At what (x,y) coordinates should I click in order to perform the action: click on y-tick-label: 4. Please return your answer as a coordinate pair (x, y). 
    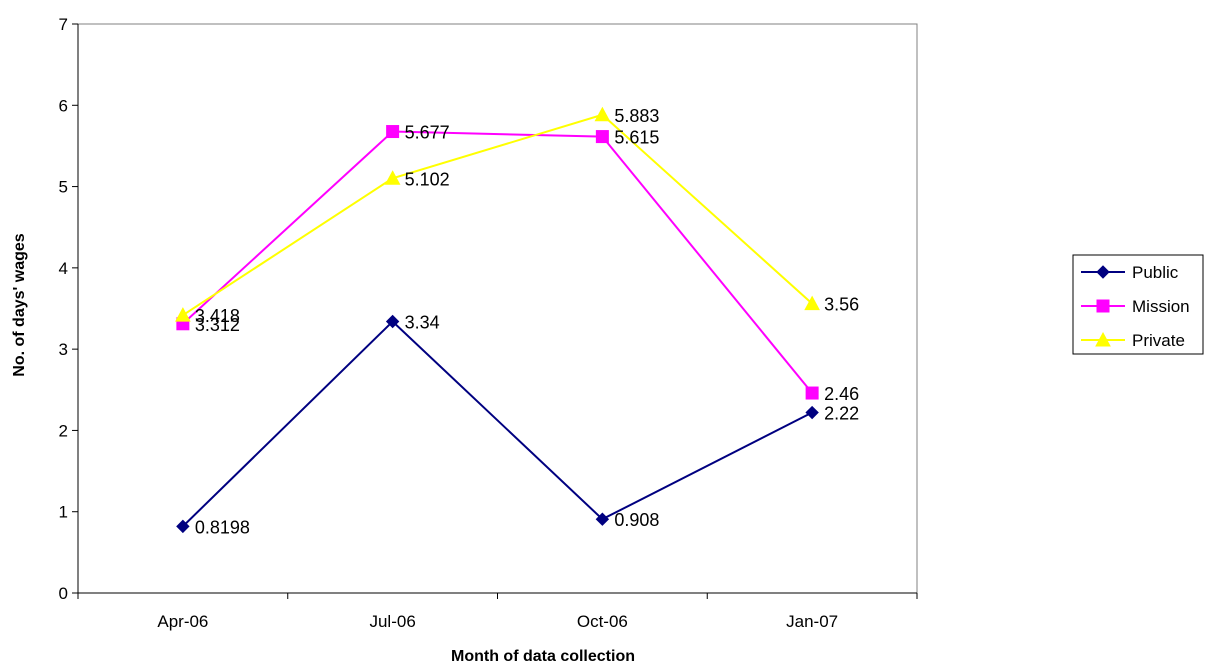
    Looking at the image, I should click on (63, 268).